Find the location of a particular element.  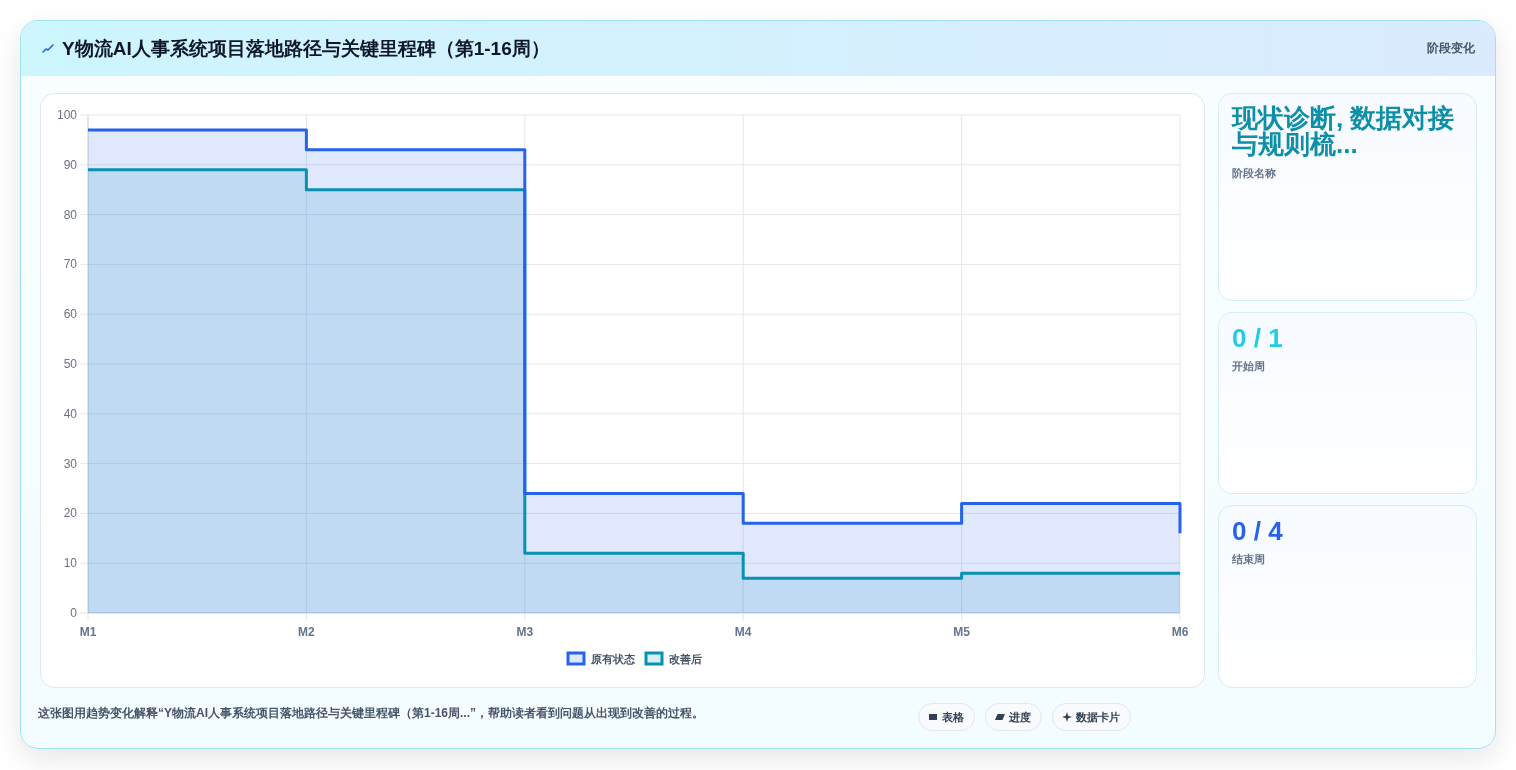

text: 阶段变化 is located at coordinates (1451, 48).